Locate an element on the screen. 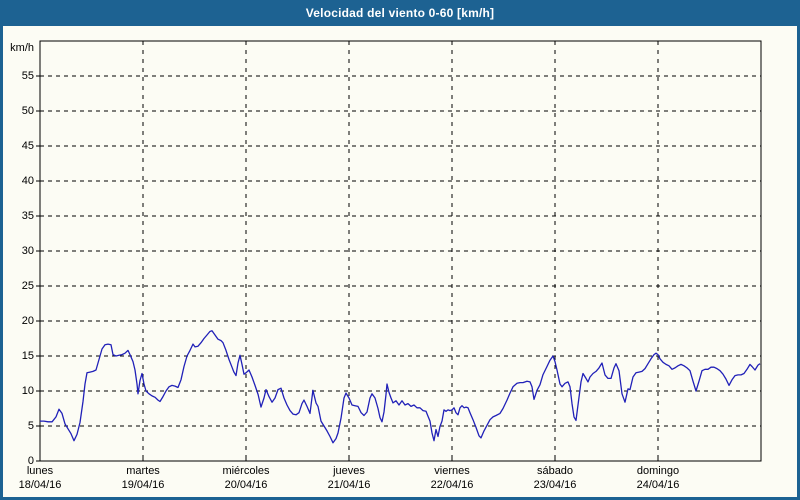  y-tick-label: 15 is located at coordinates (27, 356).